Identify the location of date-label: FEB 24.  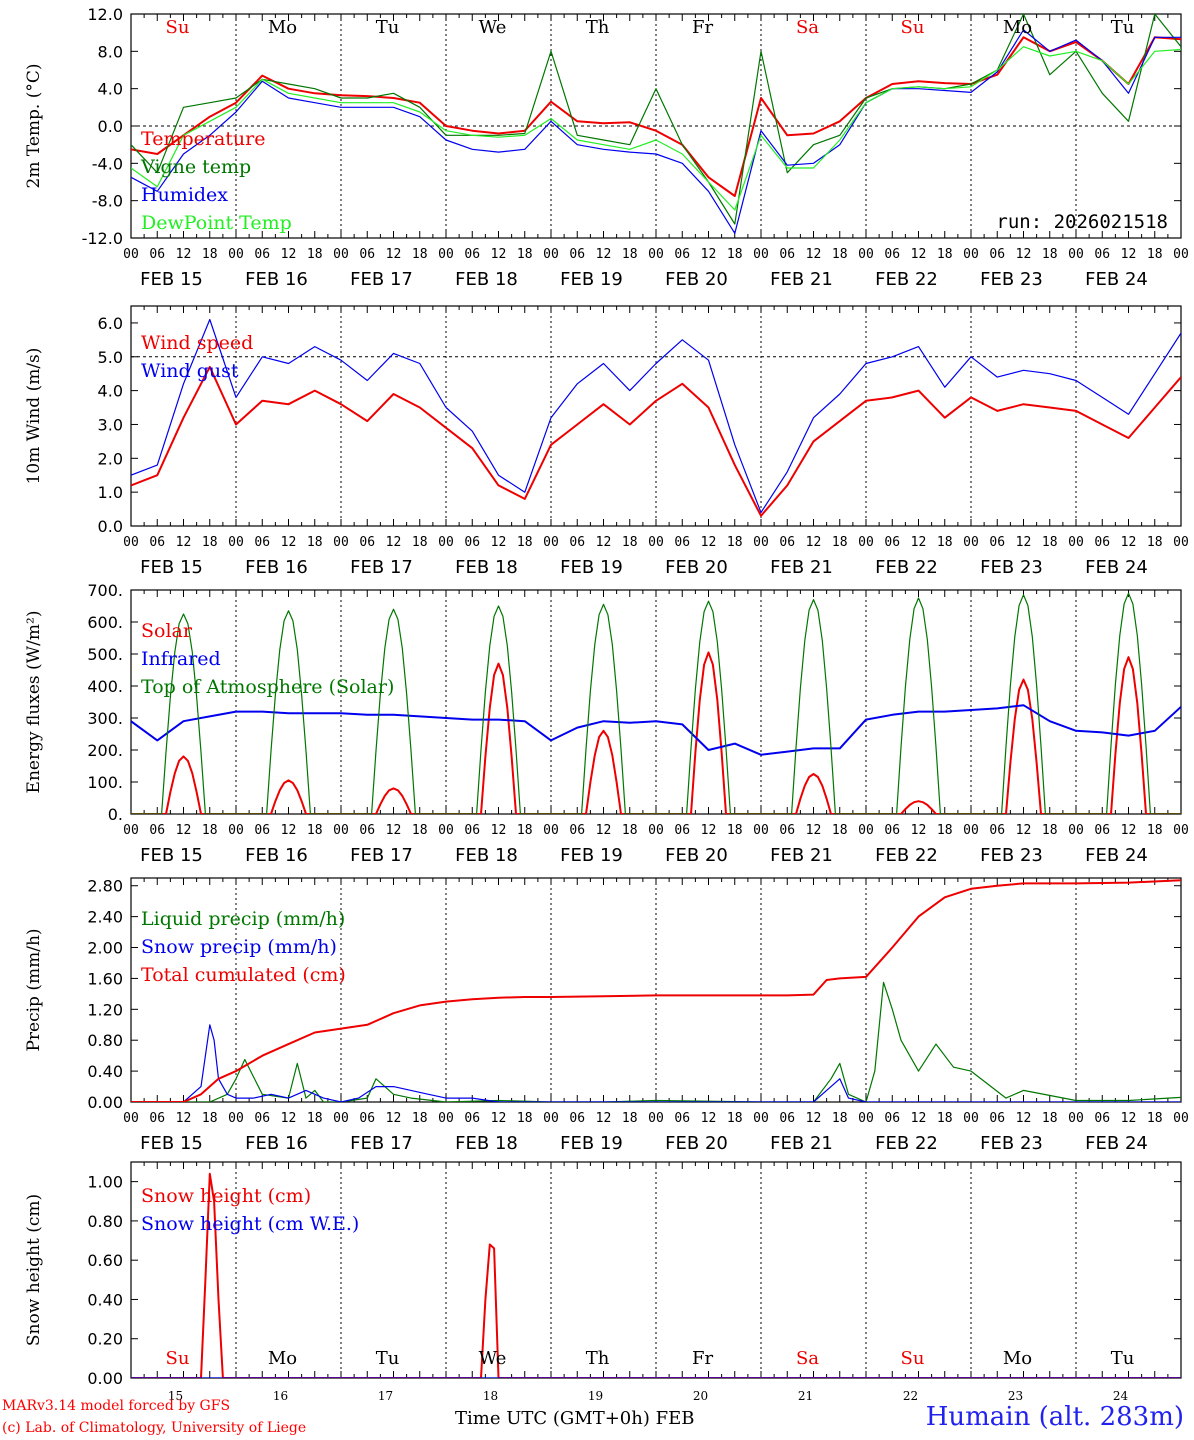
(1116, 1143).